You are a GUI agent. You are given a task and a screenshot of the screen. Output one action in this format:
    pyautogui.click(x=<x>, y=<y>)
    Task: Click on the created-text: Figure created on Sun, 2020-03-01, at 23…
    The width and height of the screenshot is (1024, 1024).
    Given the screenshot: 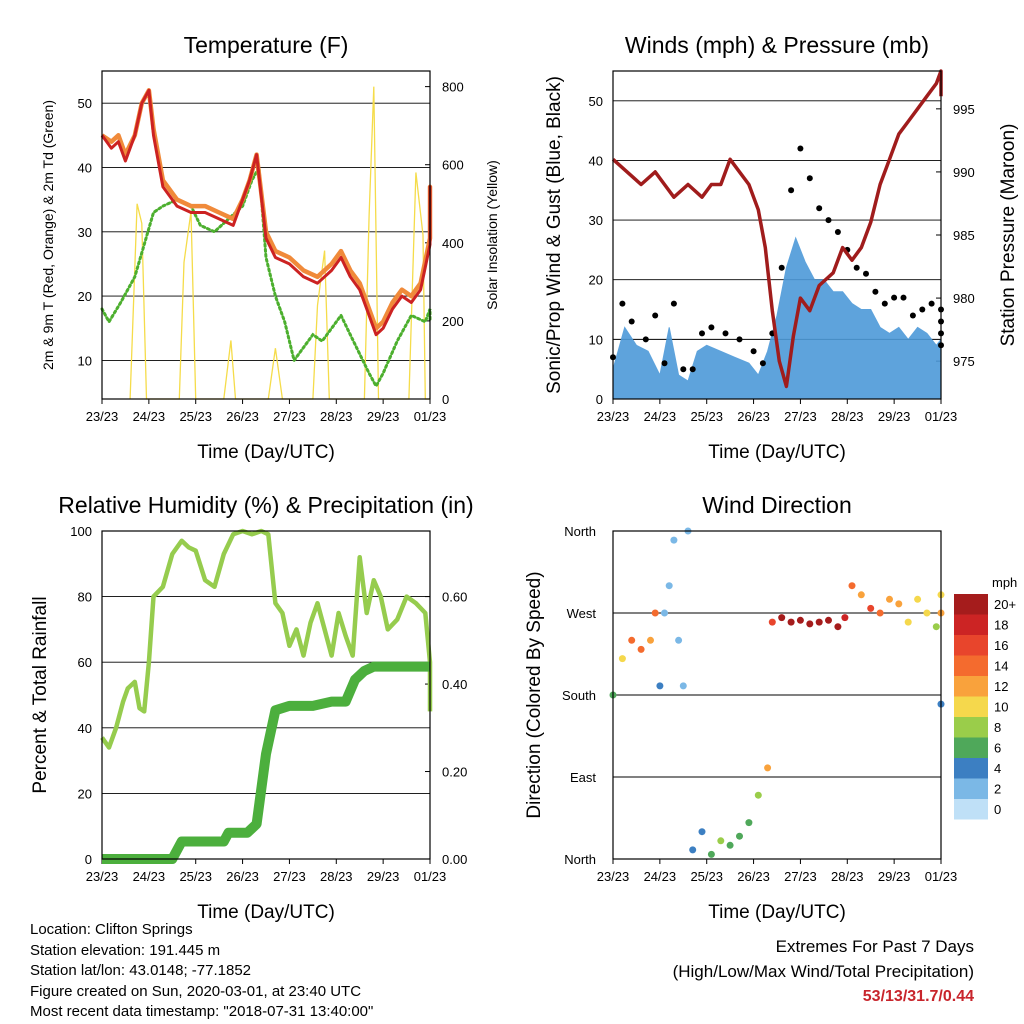 What is the action you would take?
    pyautogui.click(x=196, y=991)
    